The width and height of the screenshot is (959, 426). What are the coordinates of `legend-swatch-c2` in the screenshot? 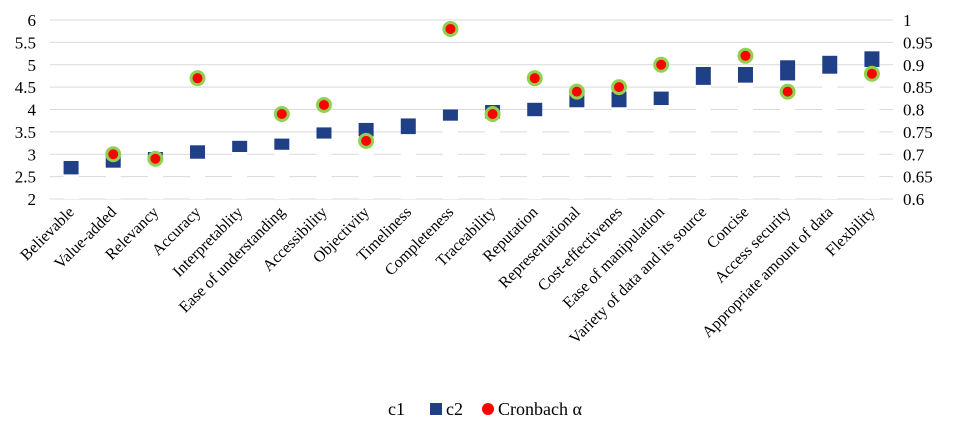 It's located at (436, 409).